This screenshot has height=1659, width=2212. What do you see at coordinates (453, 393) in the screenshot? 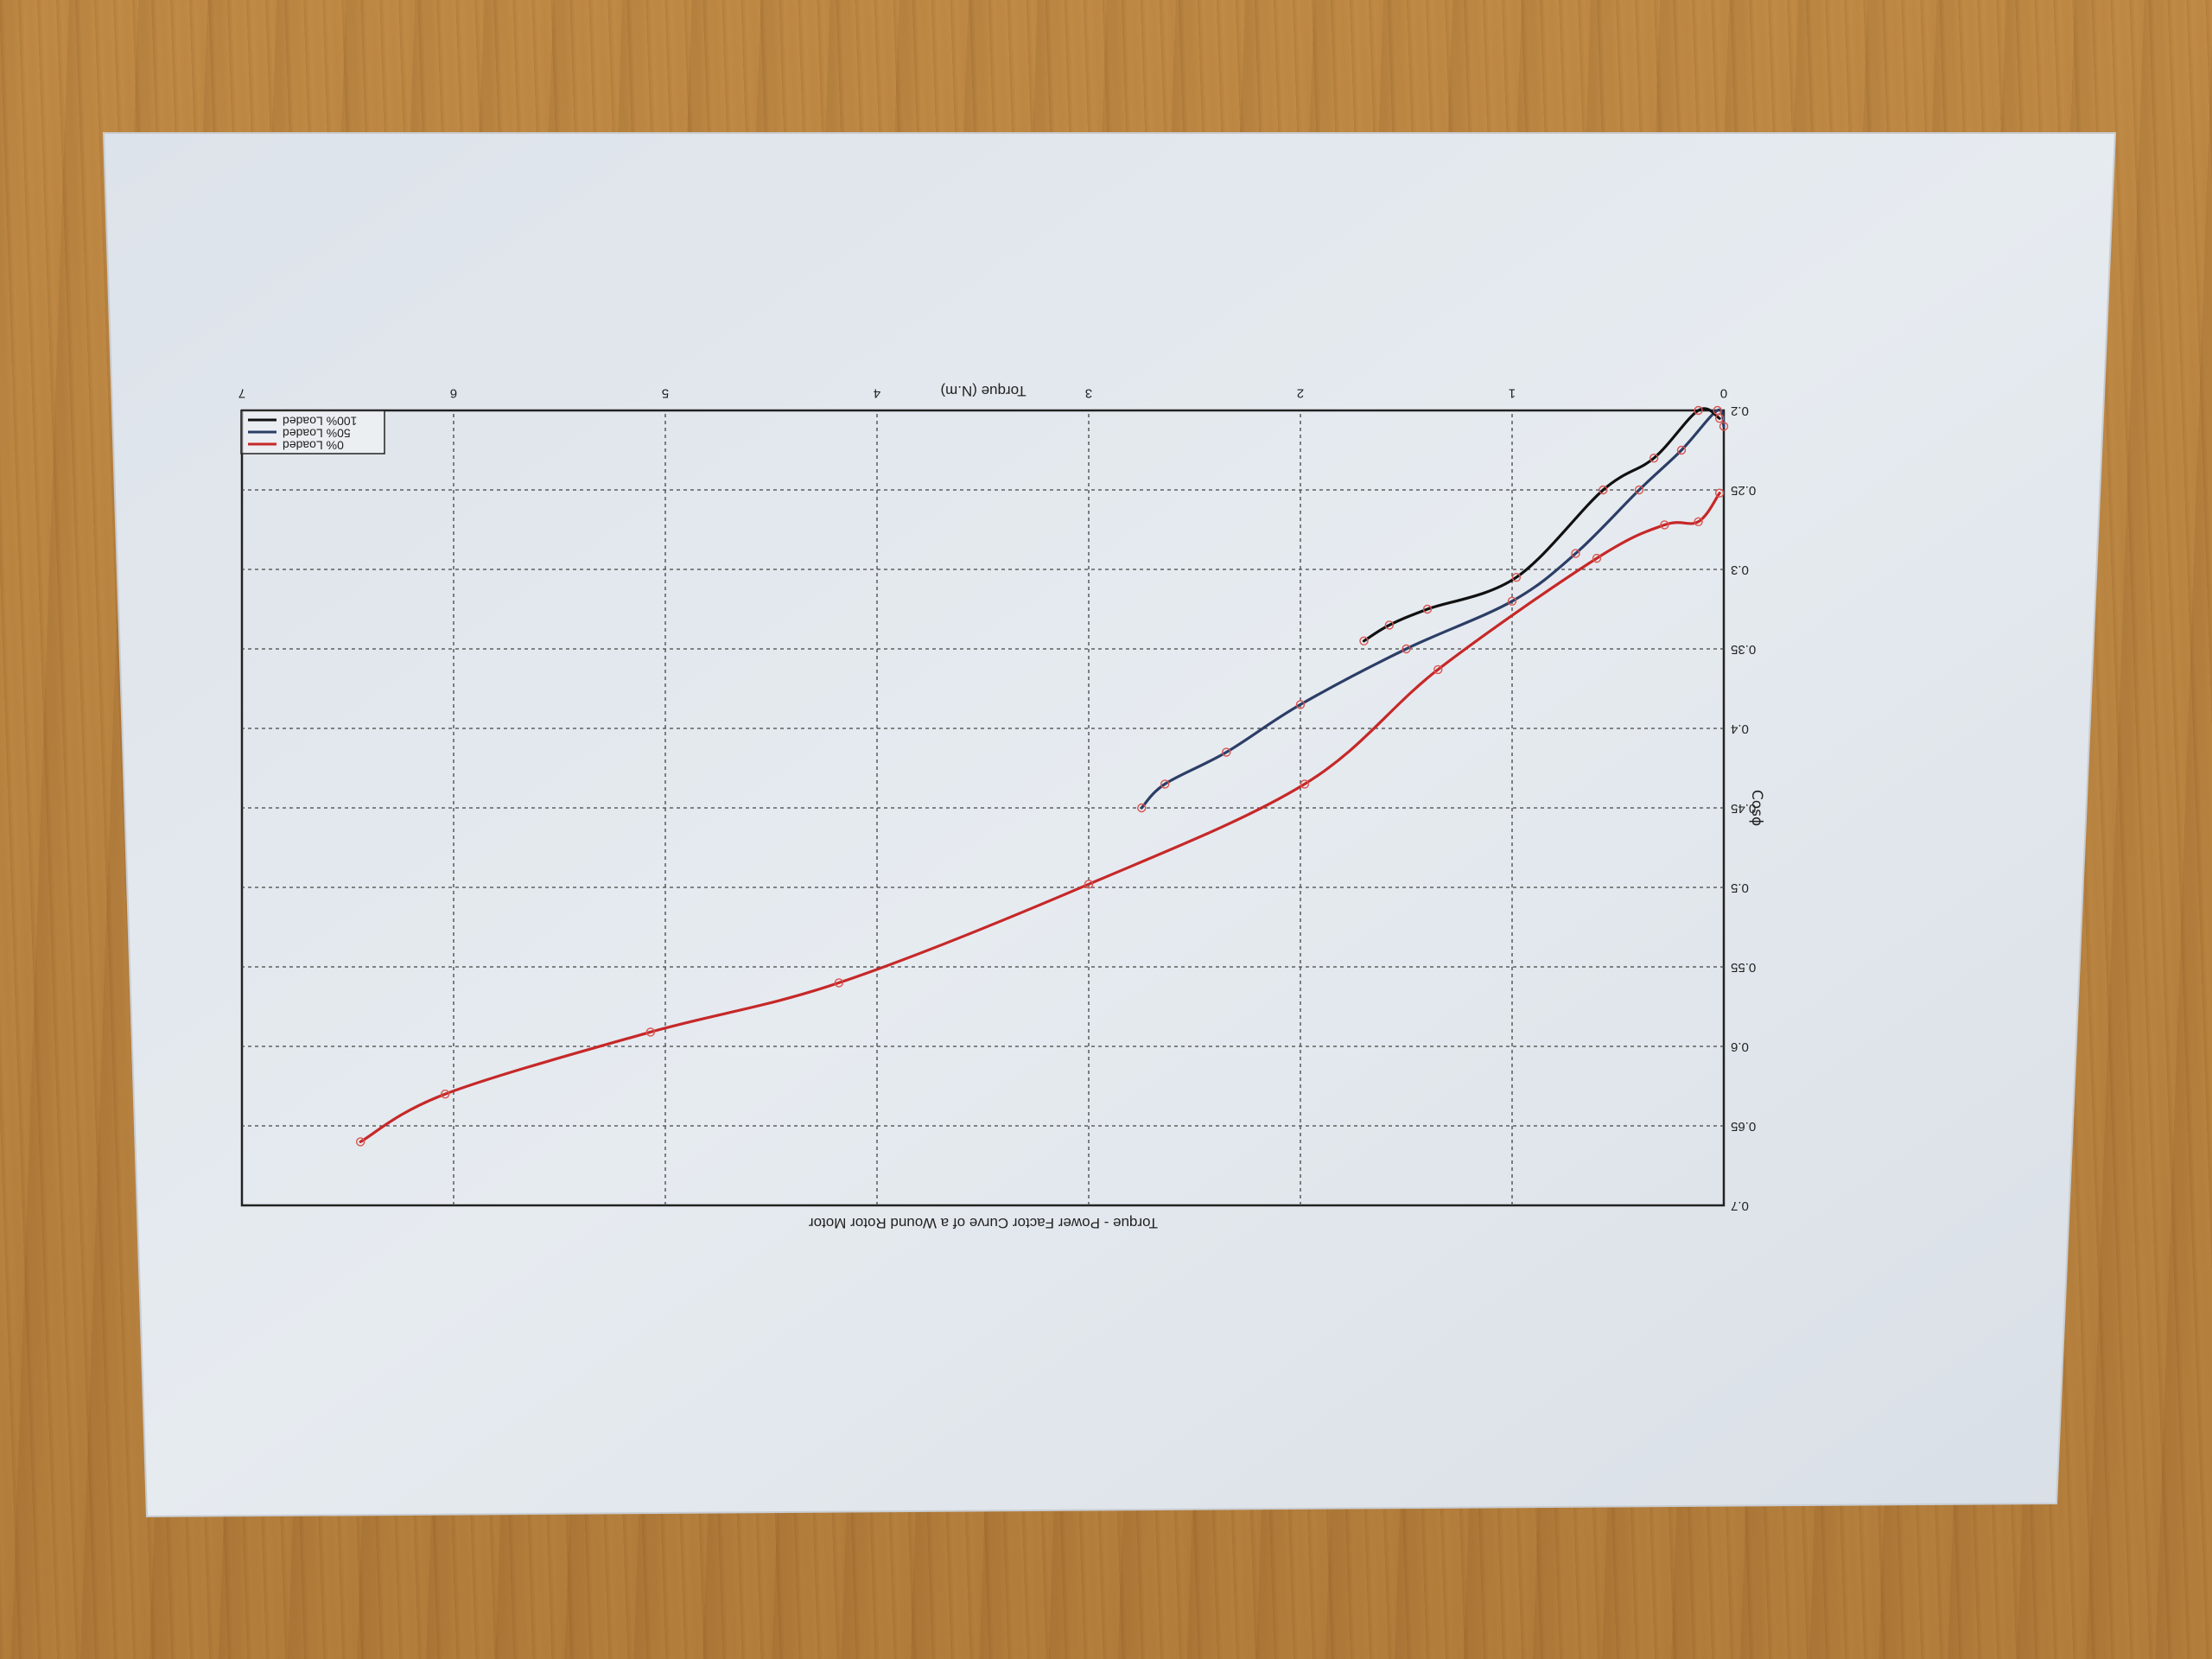
I see `x-tick-label: 6` at bounding box center [453, 393].